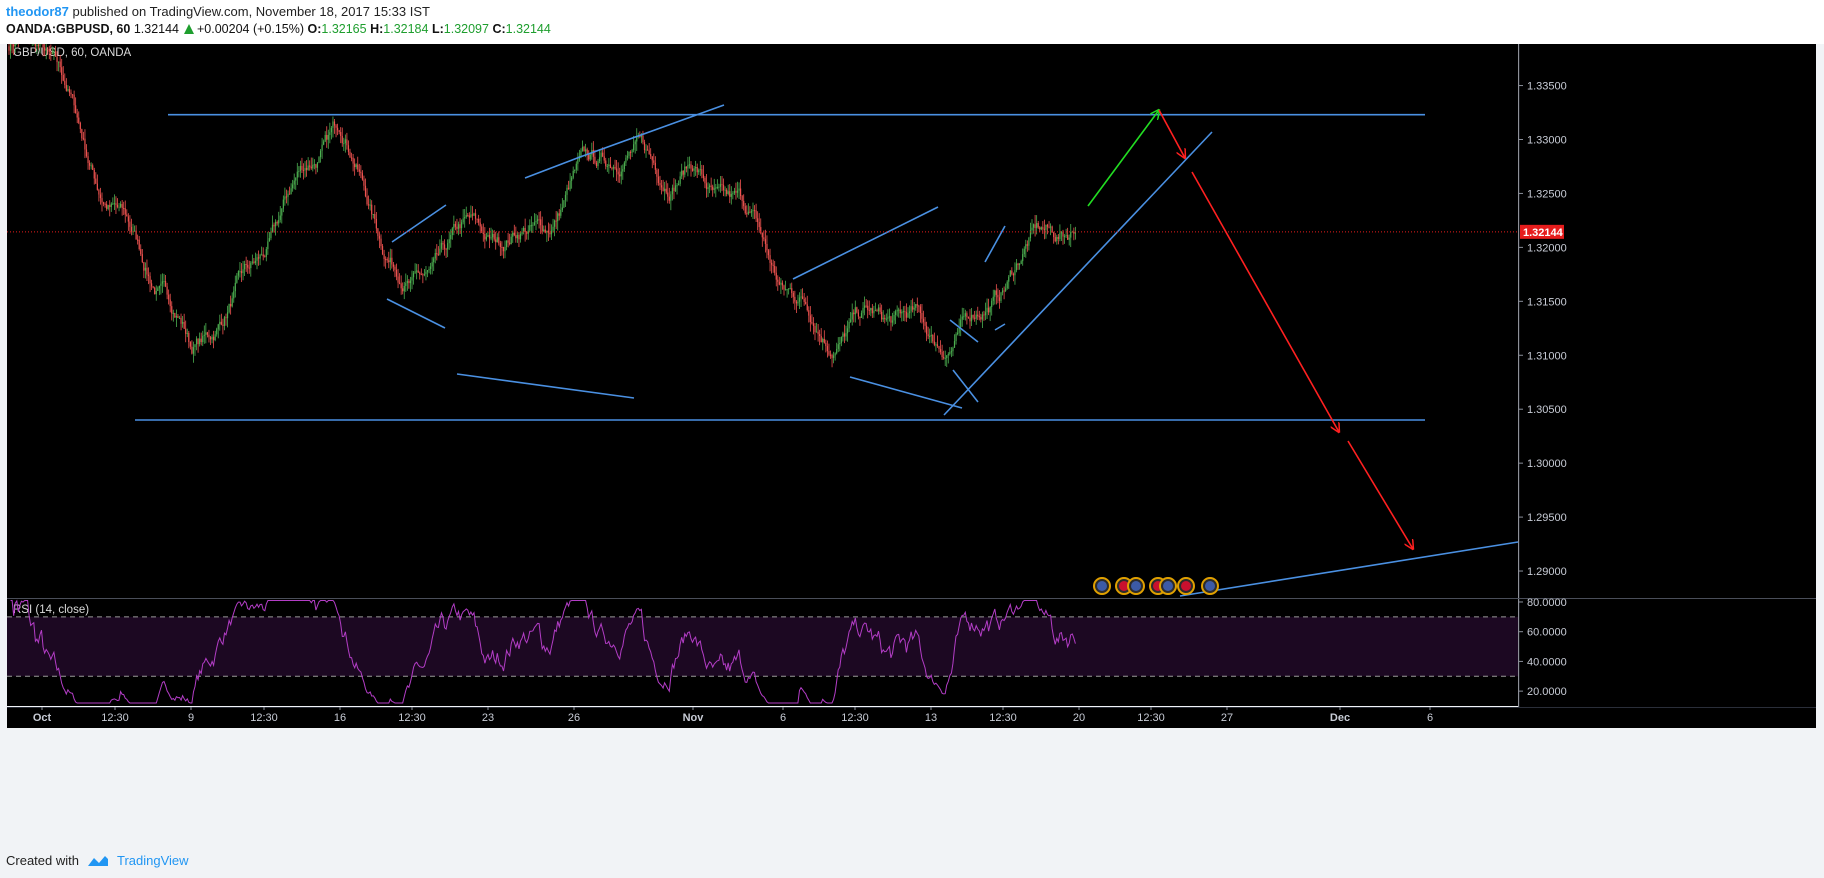 The height and width of the screenshot is (878, 1824). What do you see at coordinates (783, 718) in the screenshot?
I see `time-tick-label: 6` at bounding box center [783, 718].